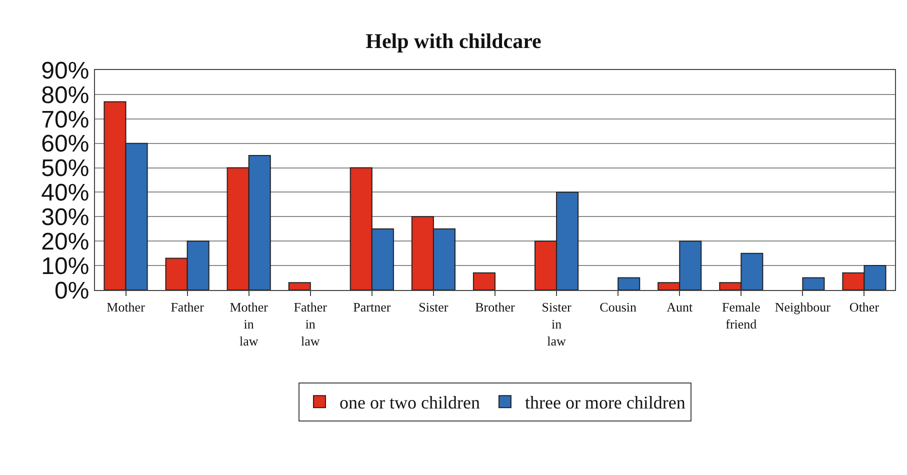 This screenshot has width=907, height=475. Describe the element at coordinates (65, 70) in the screenshot. I see `y-tick-label: 90%` at that location.